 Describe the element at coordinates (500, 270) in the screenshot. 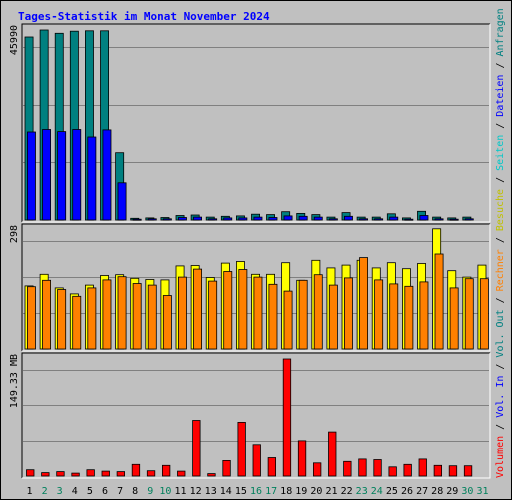

I see `legend-item: Rechner` at that location.